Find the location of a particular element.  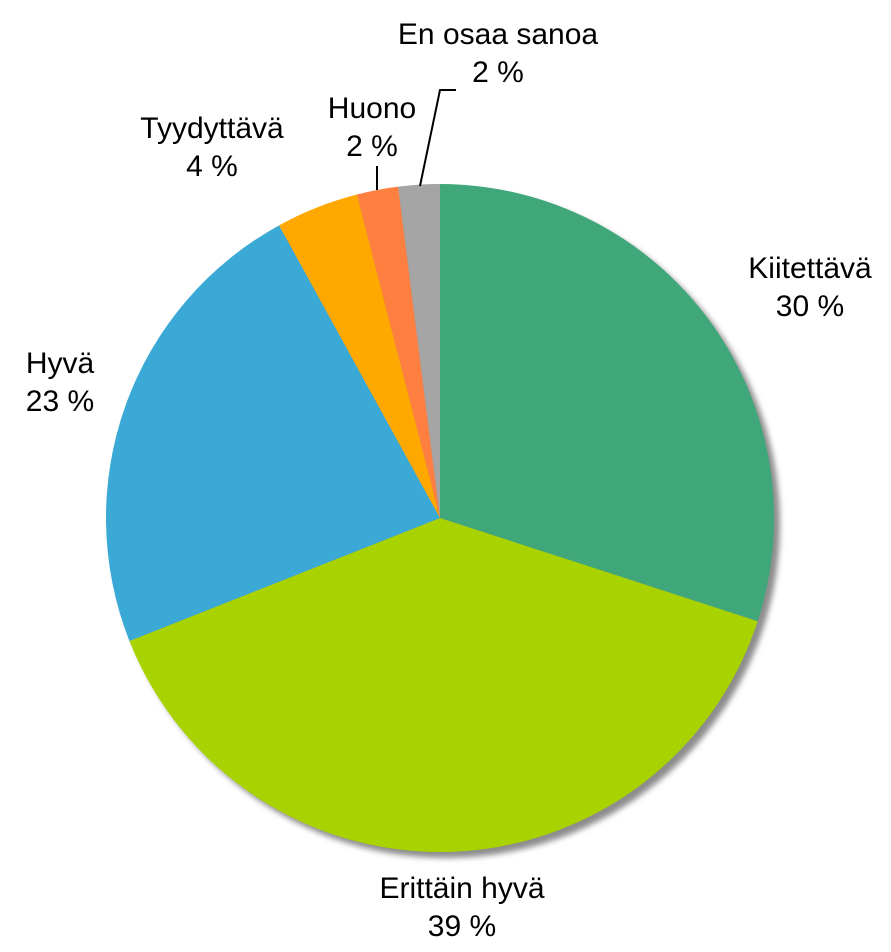

value-label: 23 % is located at coordinates (60, 401).